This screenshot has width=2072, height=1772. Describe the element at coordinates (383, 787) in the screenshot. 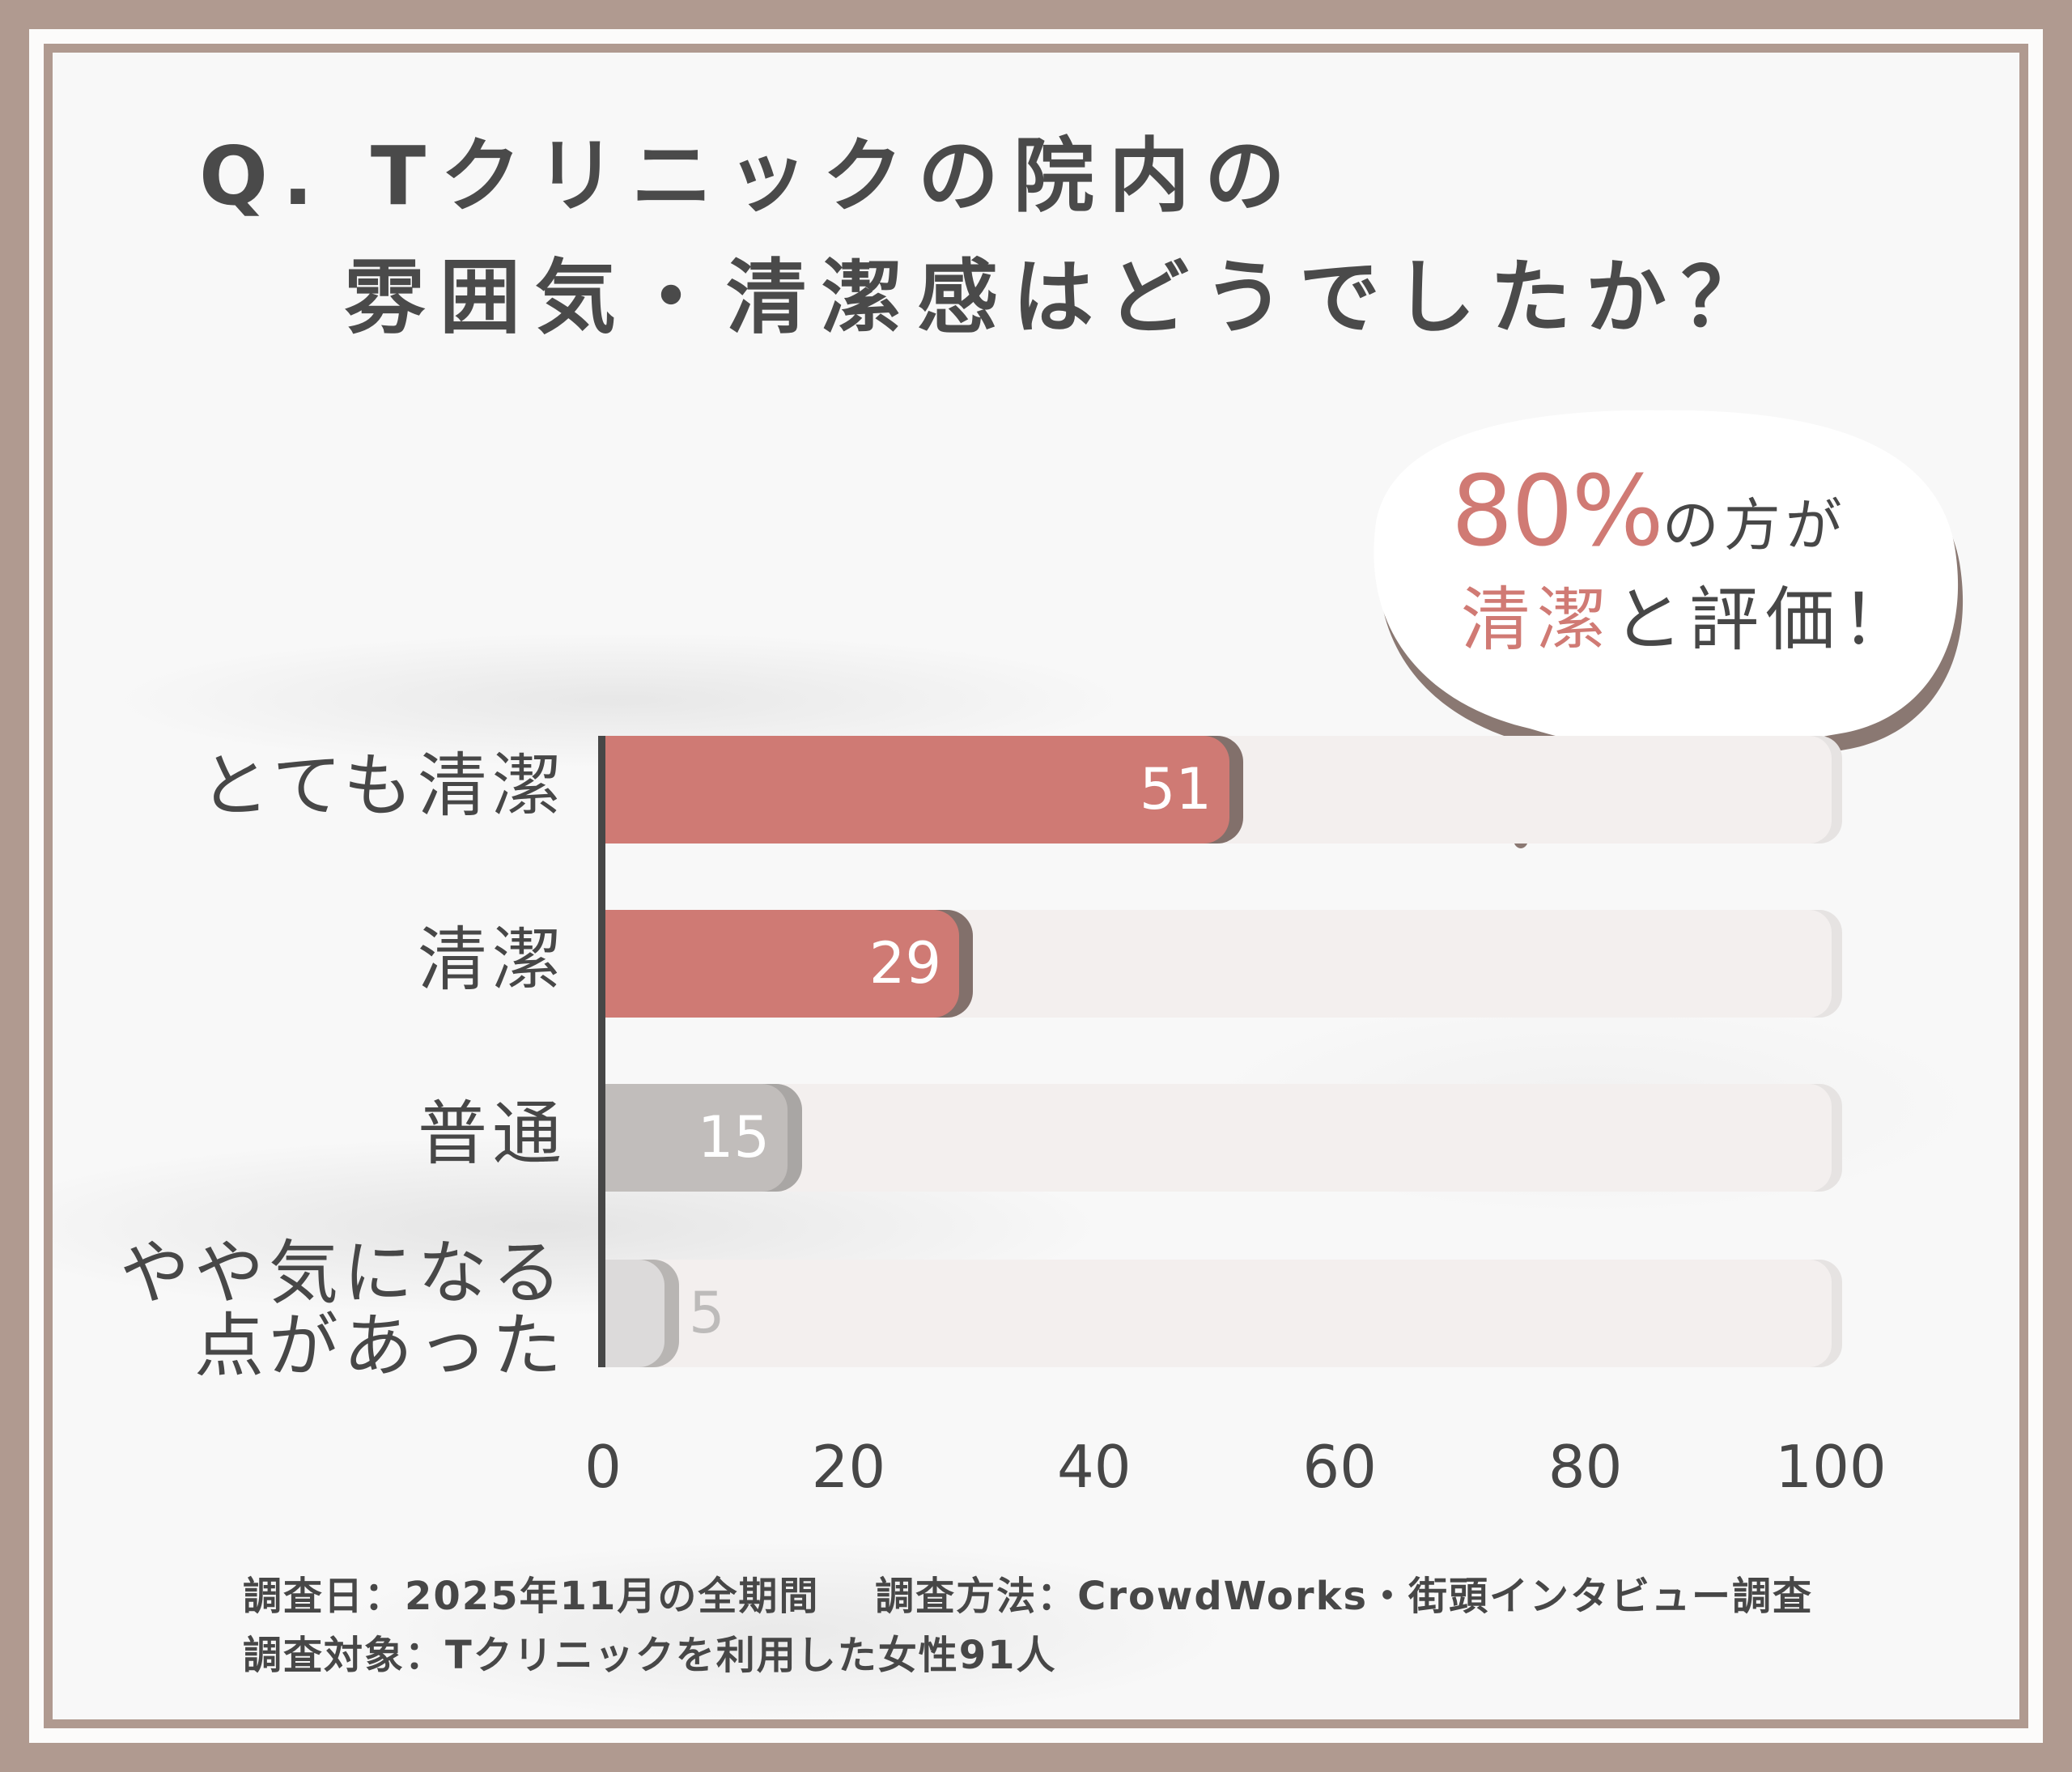

I see `category-label: とても清潔` at that location.